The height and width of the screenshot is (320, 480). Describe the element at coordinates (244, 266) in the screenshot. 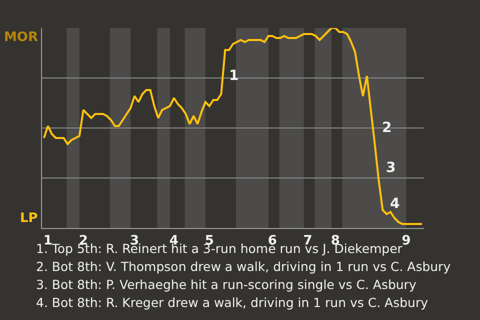

I see `text: 2. Bot 8th: V. Thompson drew a walk, driving in 1 run vs C. Asbury` at that location.